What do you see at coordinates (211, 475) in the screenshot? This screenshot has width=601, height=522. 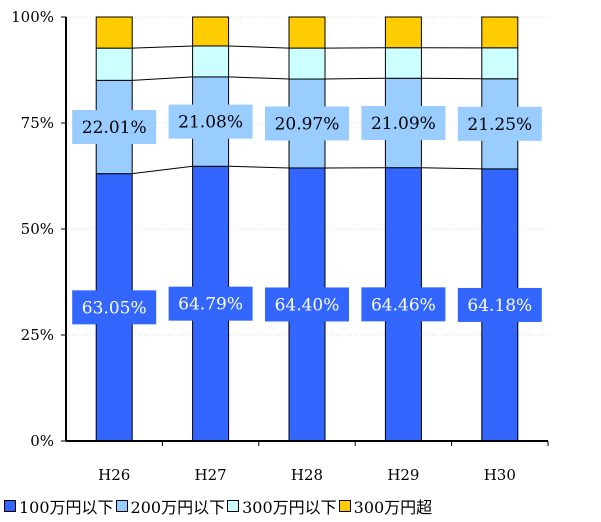 I see `x-tick-label: H27` at bounding box center [211, 475].